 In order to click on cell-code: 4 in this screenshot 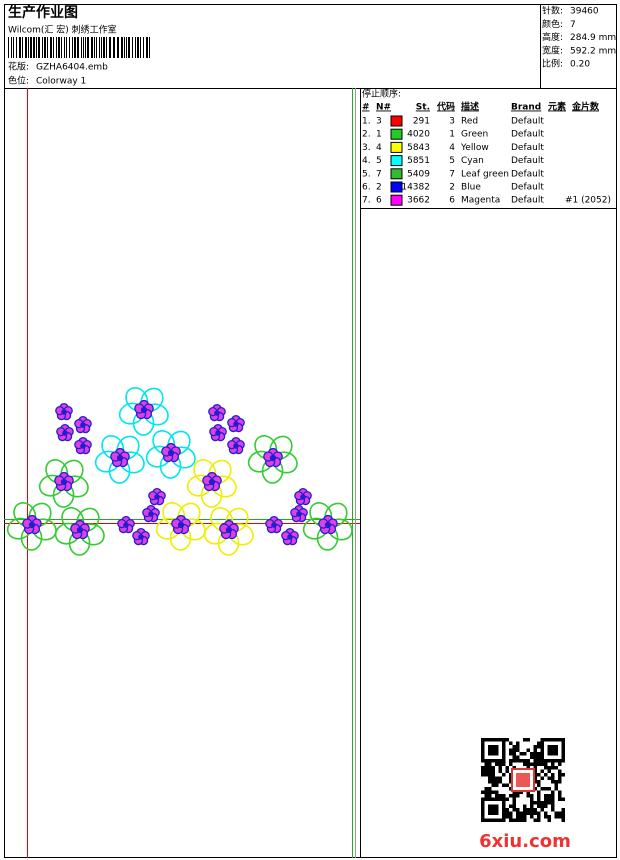, I will do `click(452, 148)`.